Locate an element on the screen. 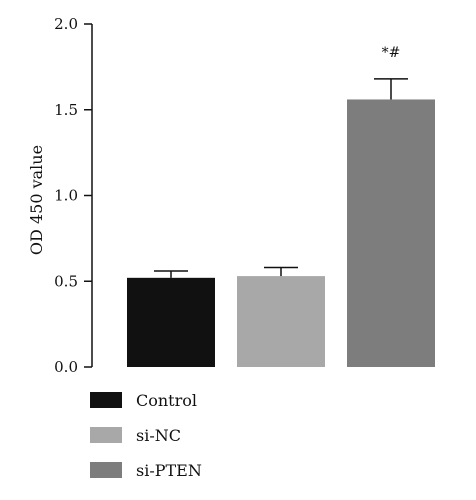  legend-item: Control is located at coordinates (143, 400).